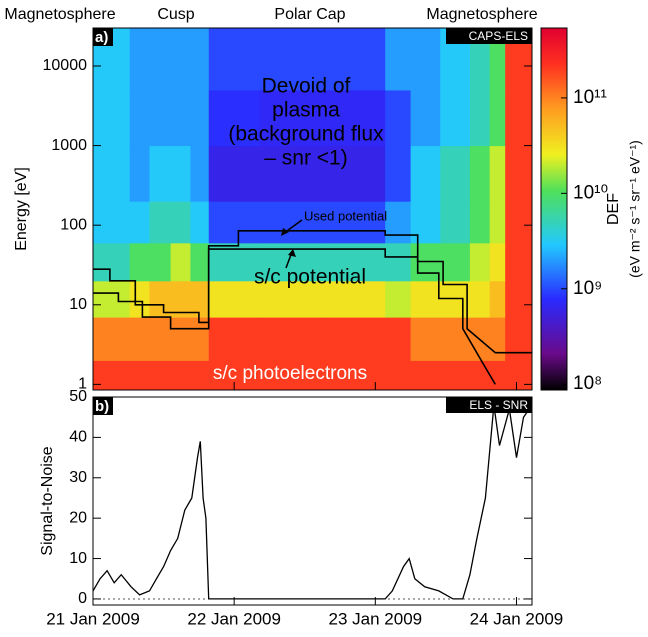 This screenshot has width=648, height=637. I want to click on region-label: Magnetosphere, so click(59, 14).